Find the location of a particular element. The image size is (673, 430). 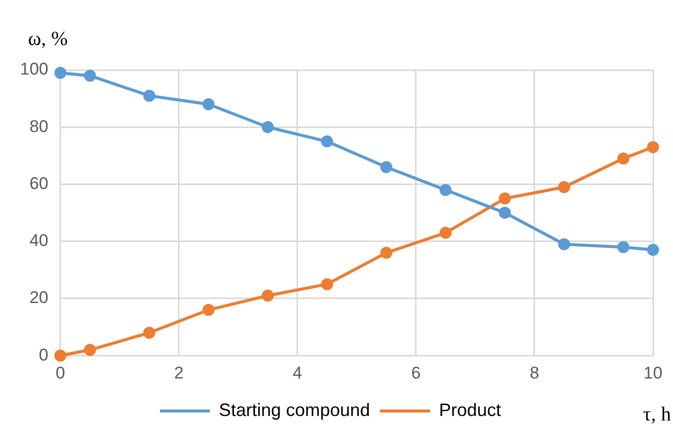

x-tick-label: 10 is located at coordinates (653, 372).